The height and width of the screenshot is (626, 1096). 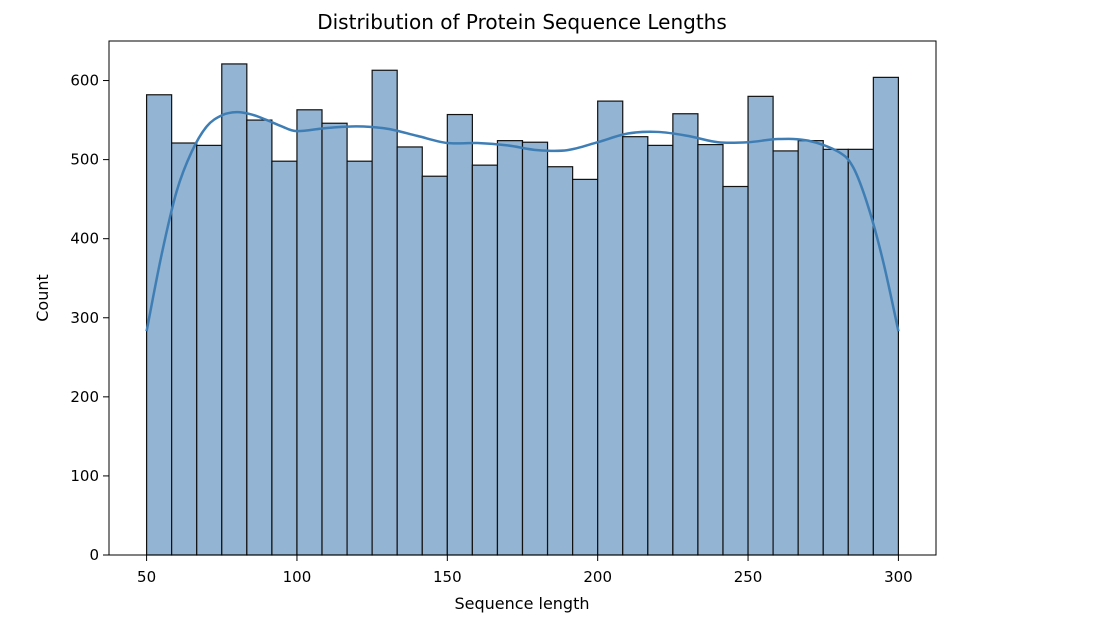 I want to click on x-tick-label: 50, so click(x=146, y=577).